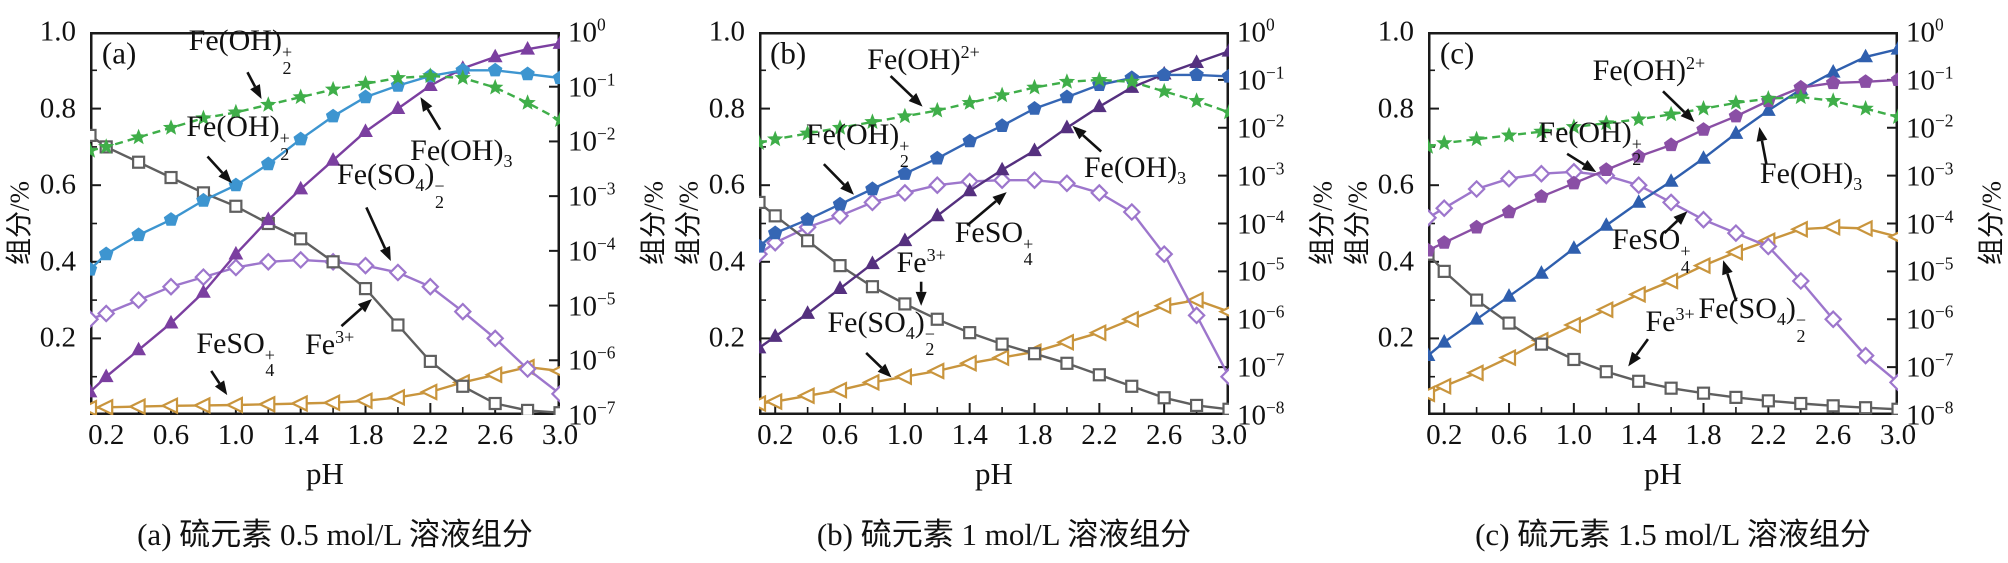 This screenshot has height=563, width=2008. Describe the element at coordinates (994, 278) in the screenshot. I see `series-FeSO4+` at that location.